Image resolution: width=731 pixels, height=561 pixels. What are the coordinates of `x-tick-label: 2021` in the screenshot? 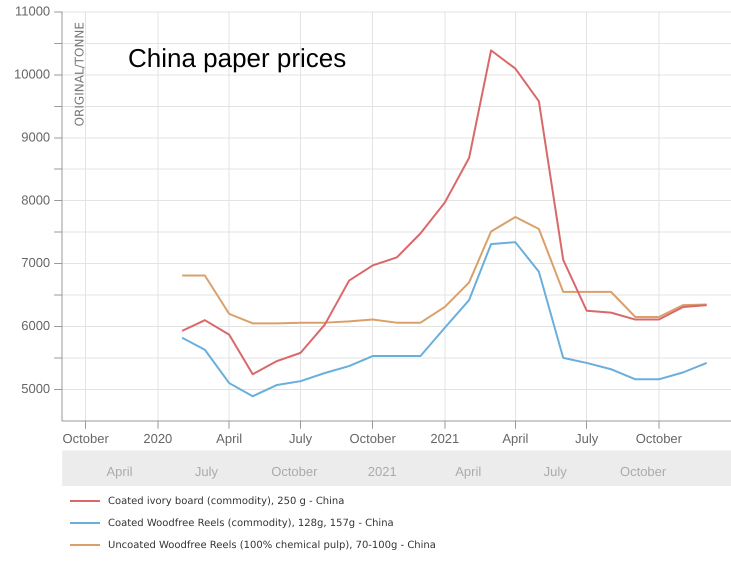 It's located at (445, 438).